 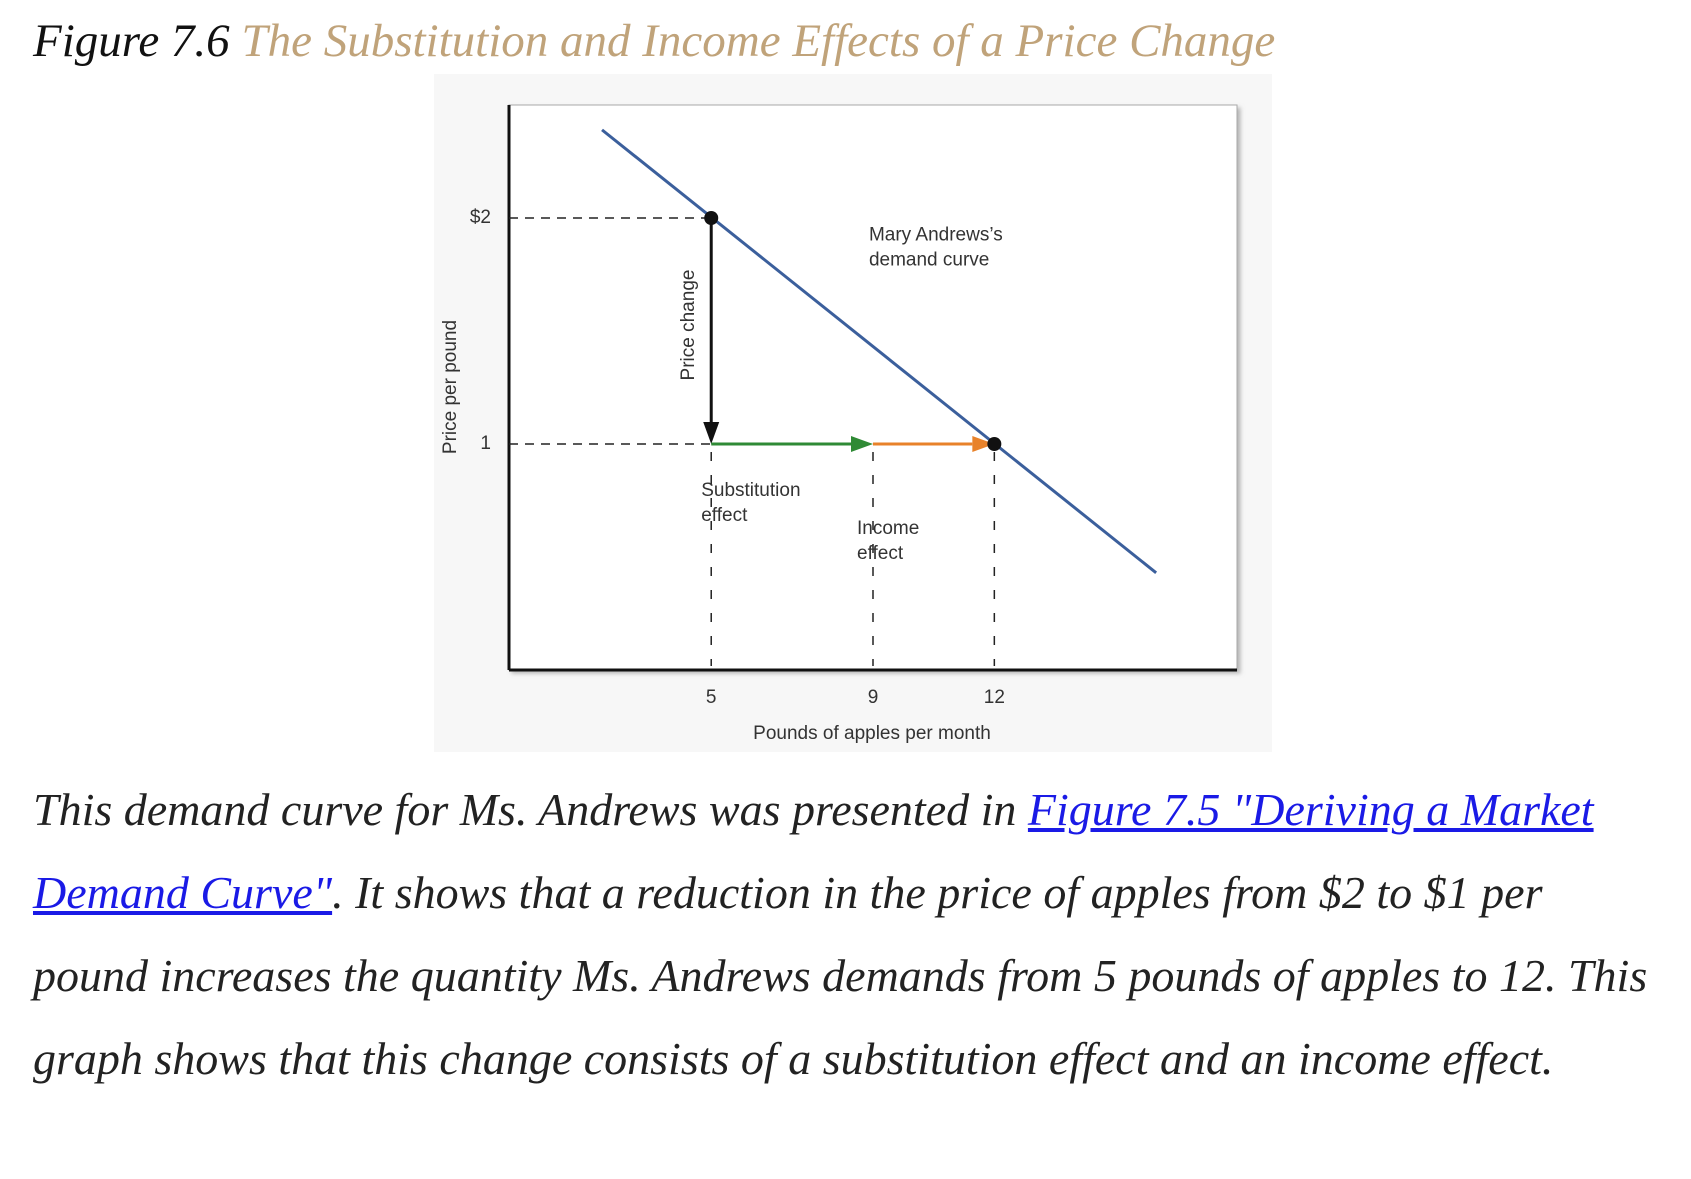 What do you see at coordinates (879, 351) in the screenshot?
I see `demand-curve` at bounding box center [879, 351].